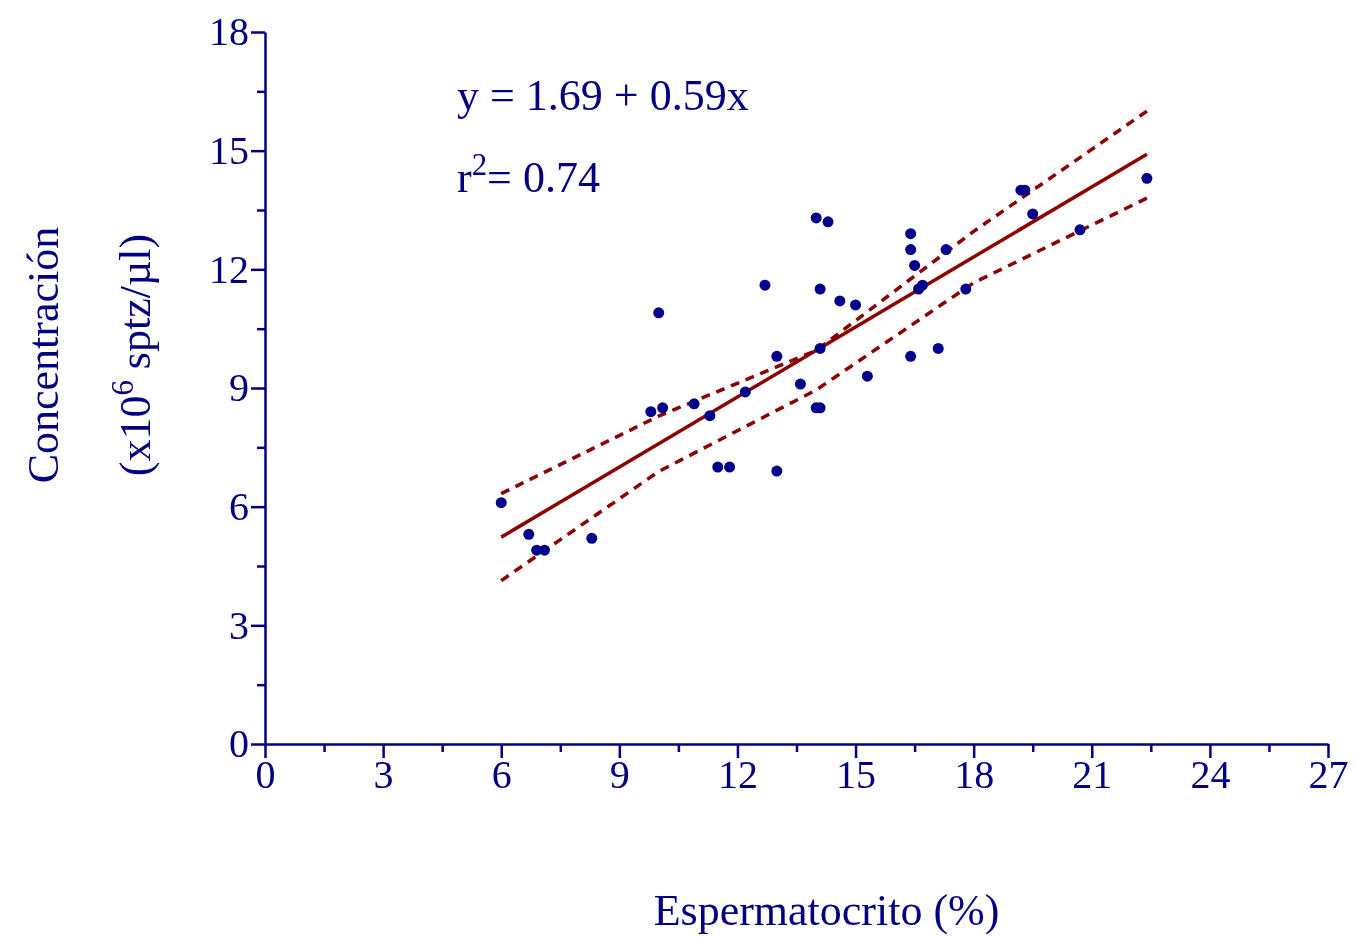  What do you see at coordinates (501, 775) in the screenshot?
I see `x-tick-label: 6` at bounding box center [501, 775].